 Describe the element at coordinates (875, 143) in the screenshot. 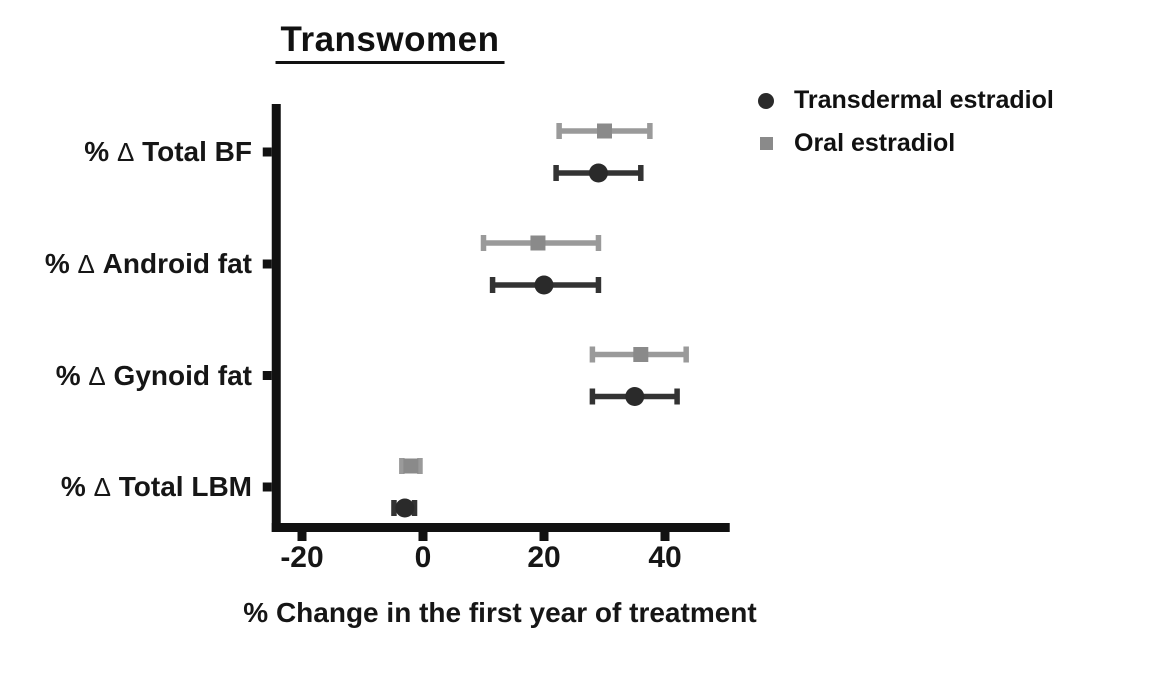

I see `legend-label: Oral estradiol` at that location.